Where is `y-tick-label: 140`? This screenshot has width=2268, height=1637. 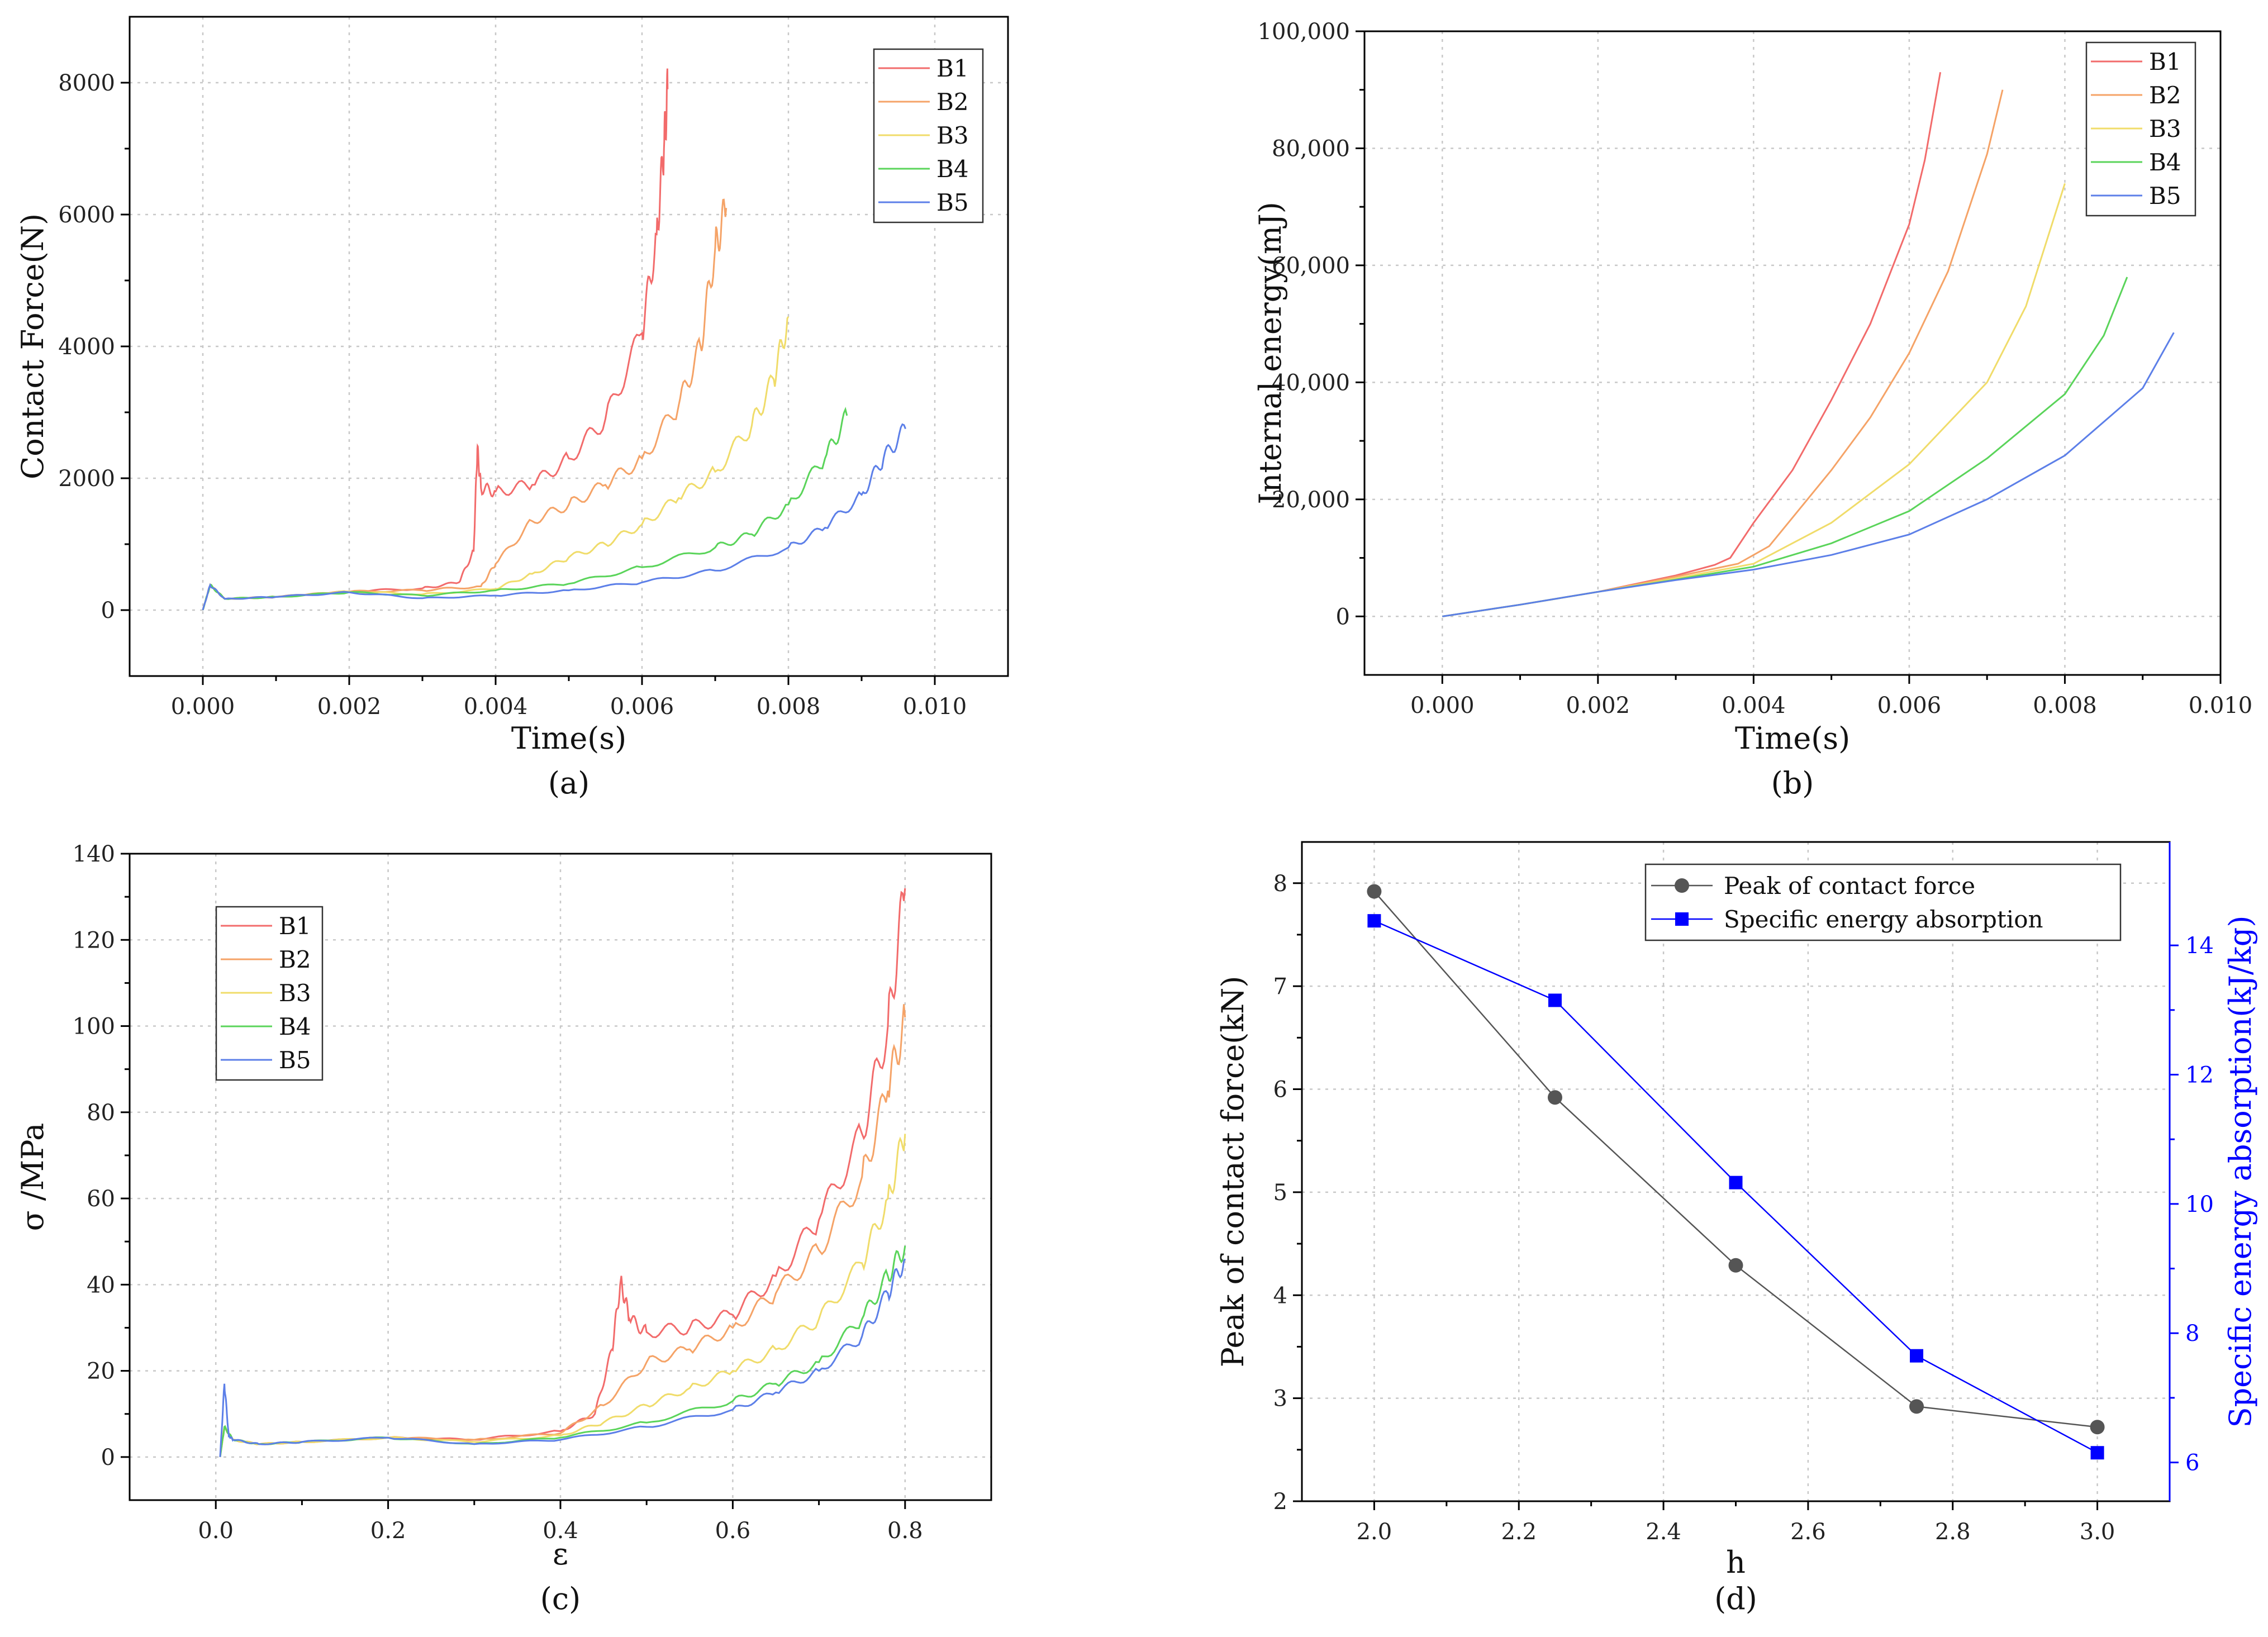 y-tick-label: 140 is located at coordinates (94, 854).